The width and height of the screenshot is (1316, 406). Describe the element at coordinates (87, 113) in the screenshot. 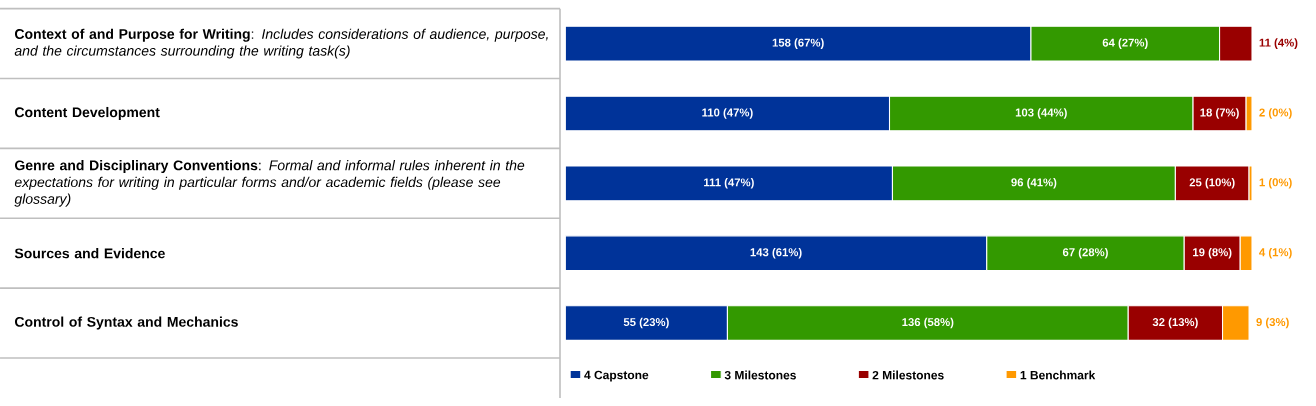

I see `y-tick-label: Content Development` at that location.